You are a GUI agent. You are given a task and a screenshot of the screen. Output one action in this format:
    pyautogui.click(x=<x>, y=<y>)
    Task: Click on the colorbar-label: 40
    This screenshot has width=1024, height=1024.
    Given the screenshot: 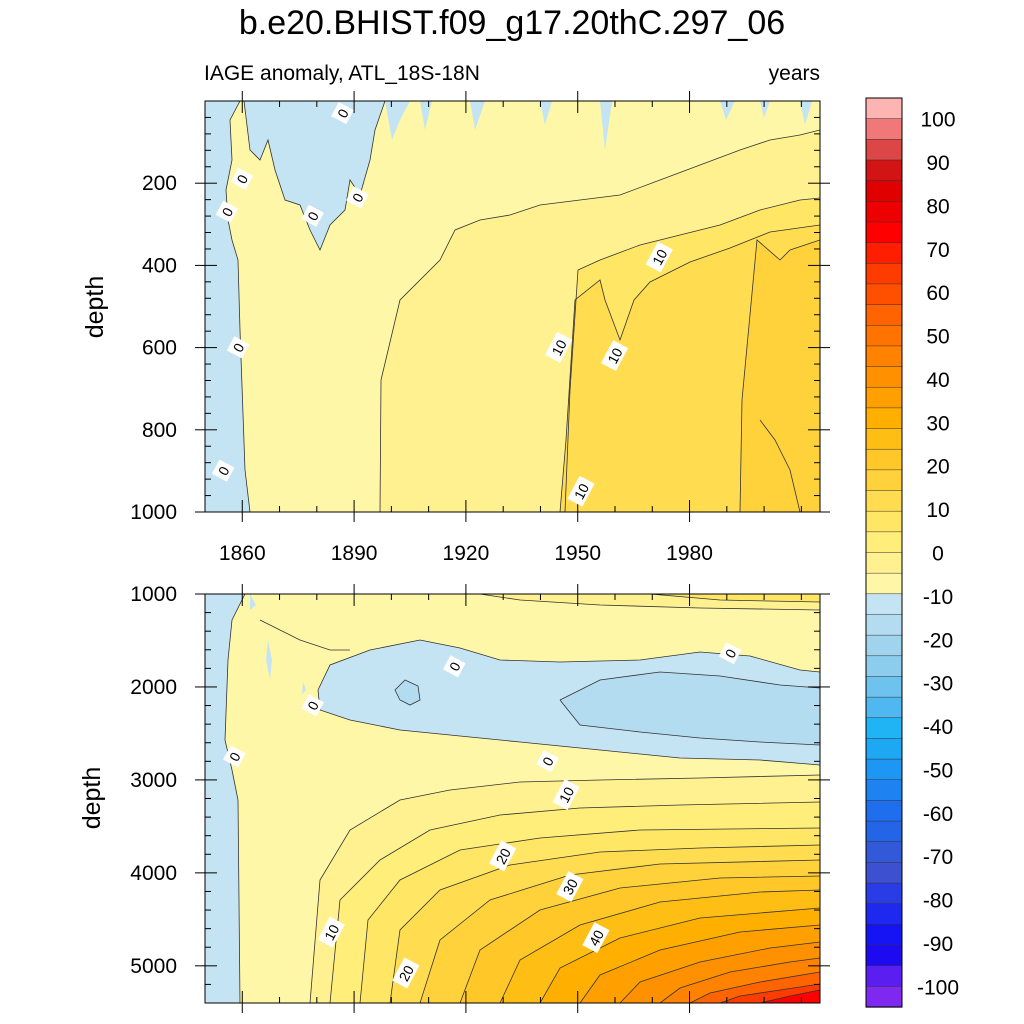 What is the action you would take?
    pyautogui.click(x=937, y=380)
    